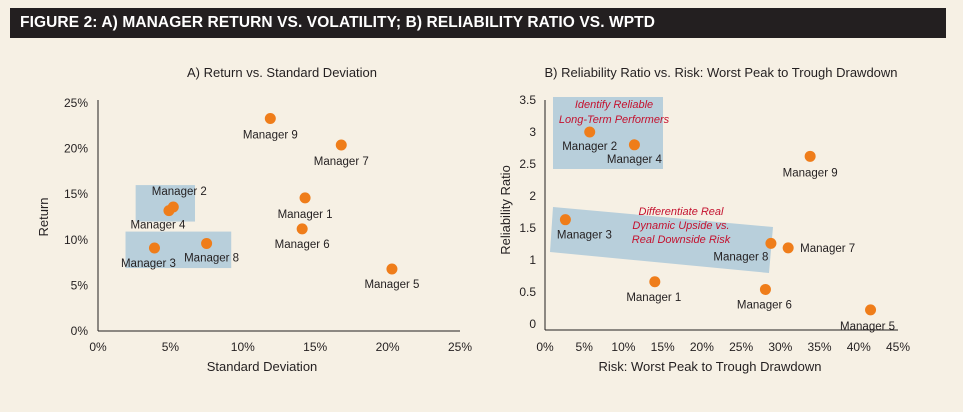 The width and height of the screenshot is (963, 412). I want to click on chart-b-point-label: Manager 7, so click(827, 249).